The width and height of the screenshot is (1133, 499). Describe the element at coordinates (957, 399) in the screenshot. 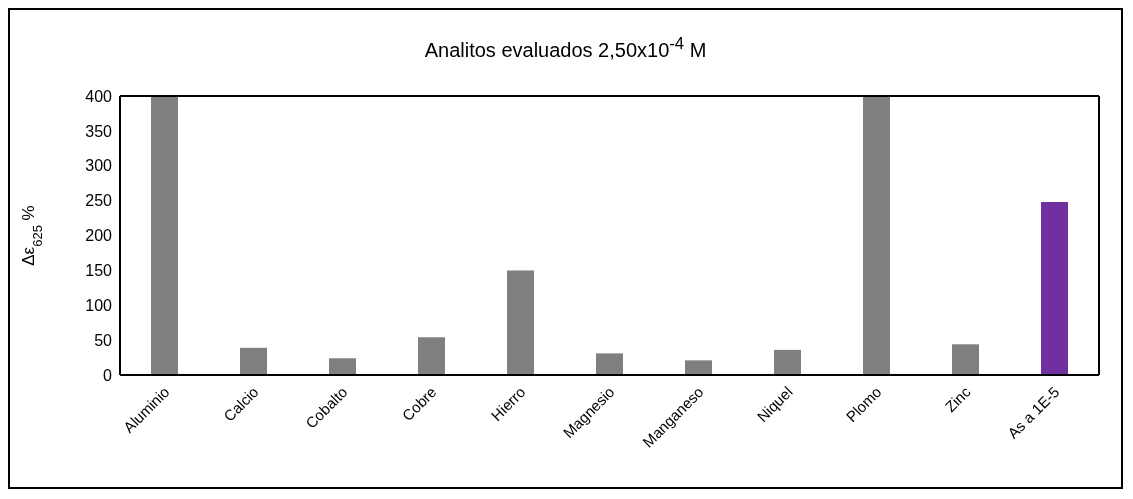

I see `x-tick-label: Zinc` at that location.